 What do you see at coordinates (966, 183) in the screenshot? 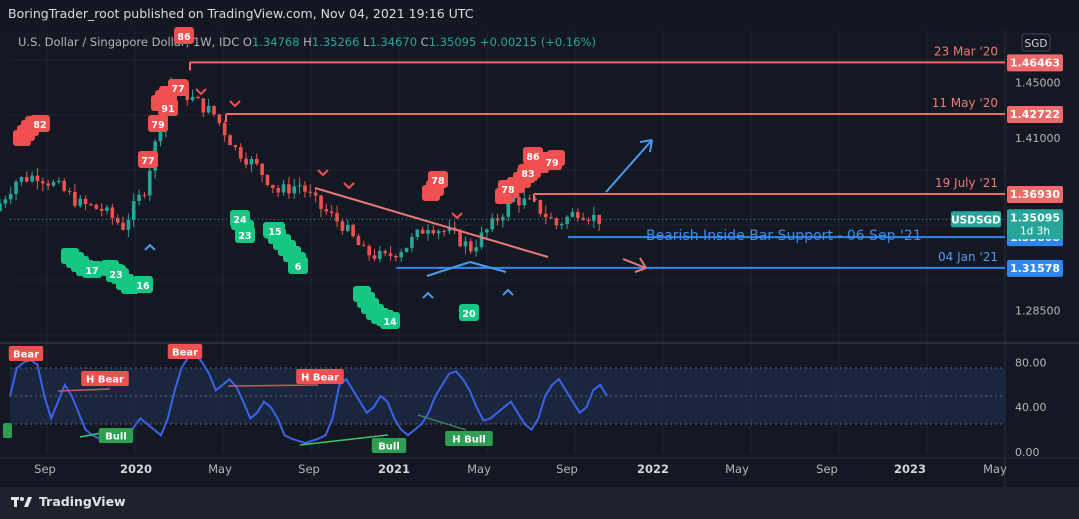
I see `level-date-label: 19 July '21` at bounding box center [966, 183].